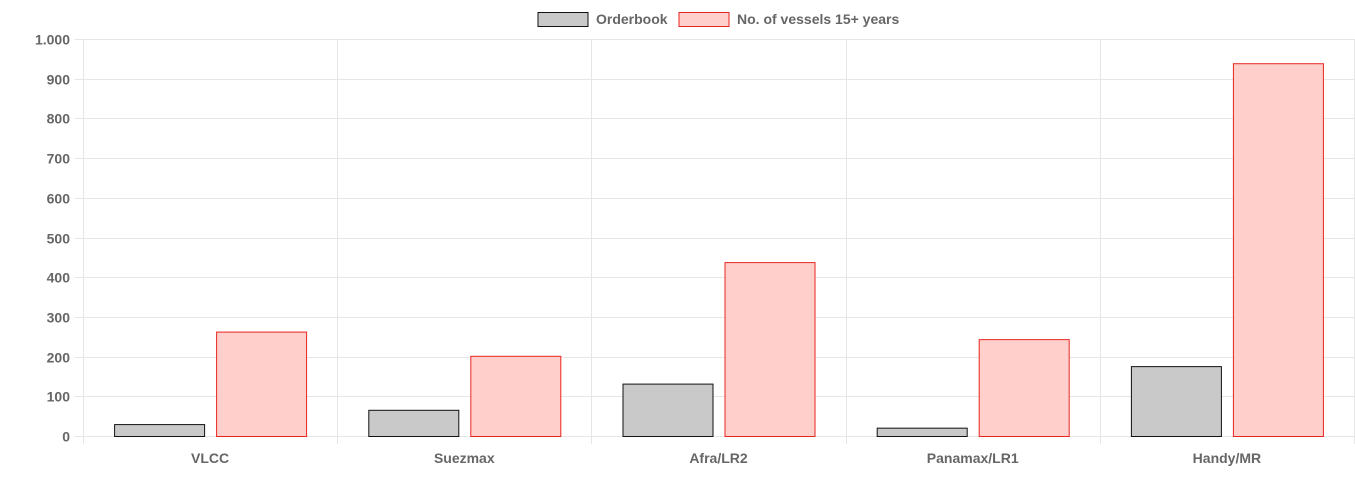  What do you see at coordinates (973, 458) in the screenshot?
I see `x-tick-label: Panamax/LR1` at bounding box center [973, 458].